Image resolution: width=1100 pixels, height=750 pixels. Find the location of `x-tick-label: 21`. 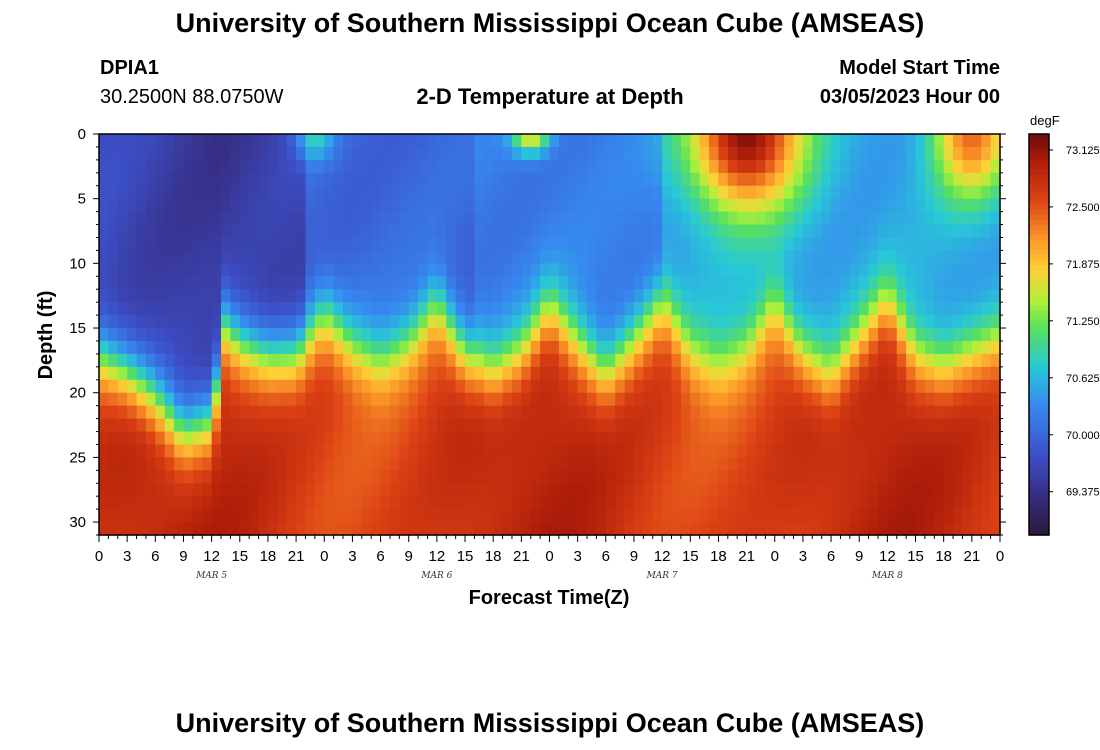

x-tick-label: 21 is located at coordinates (746, 556).